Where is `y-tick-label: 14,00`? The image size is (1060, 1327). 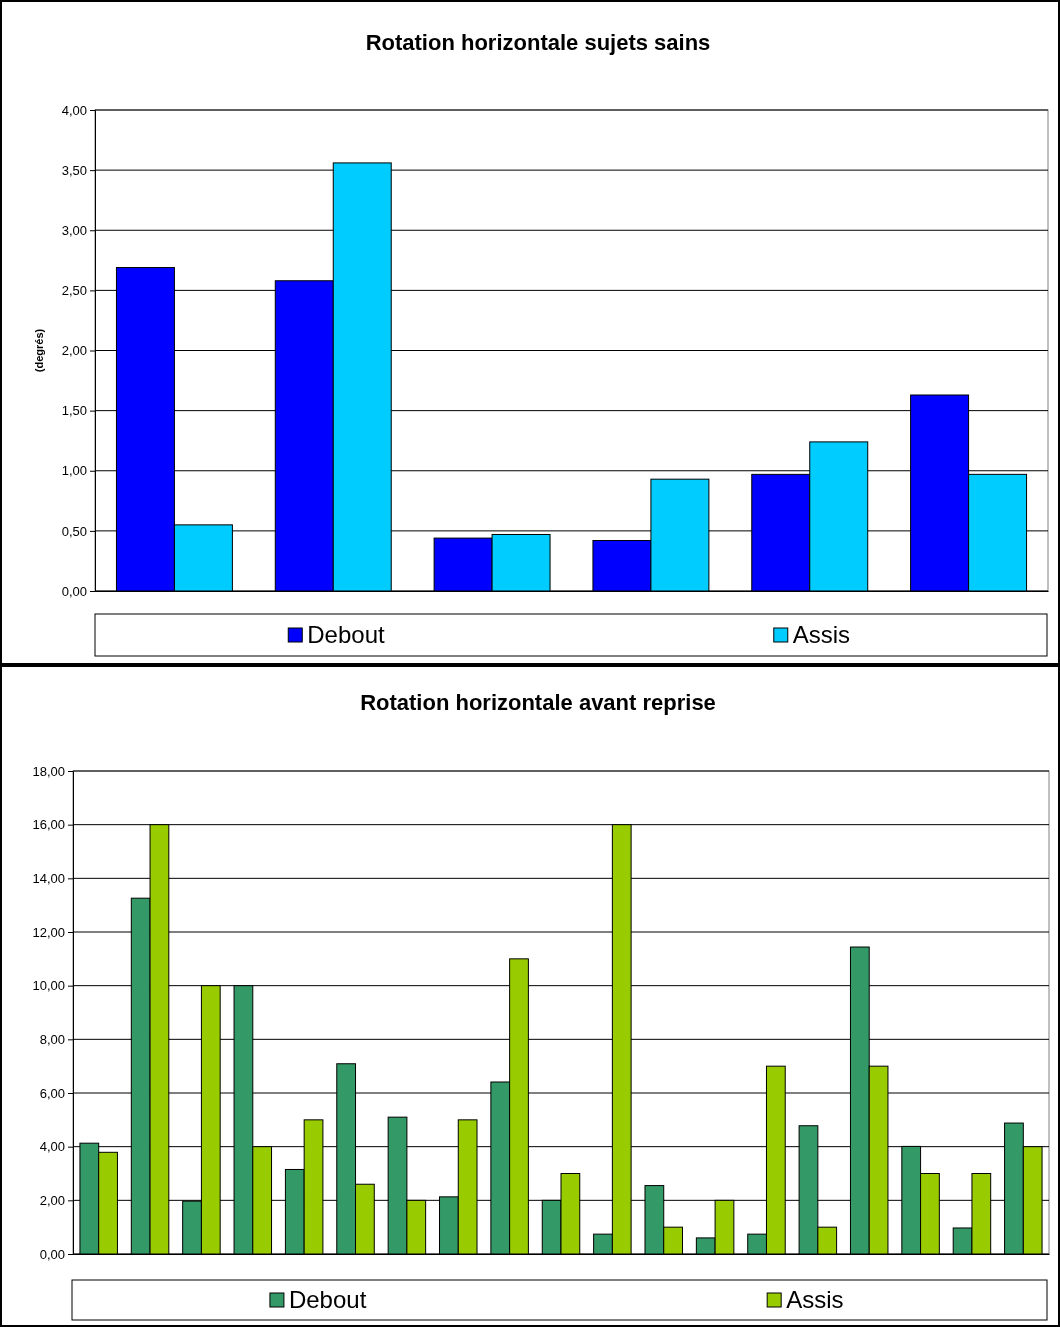 y-tick-label: 14,00 is located at coordinates (48, 878).